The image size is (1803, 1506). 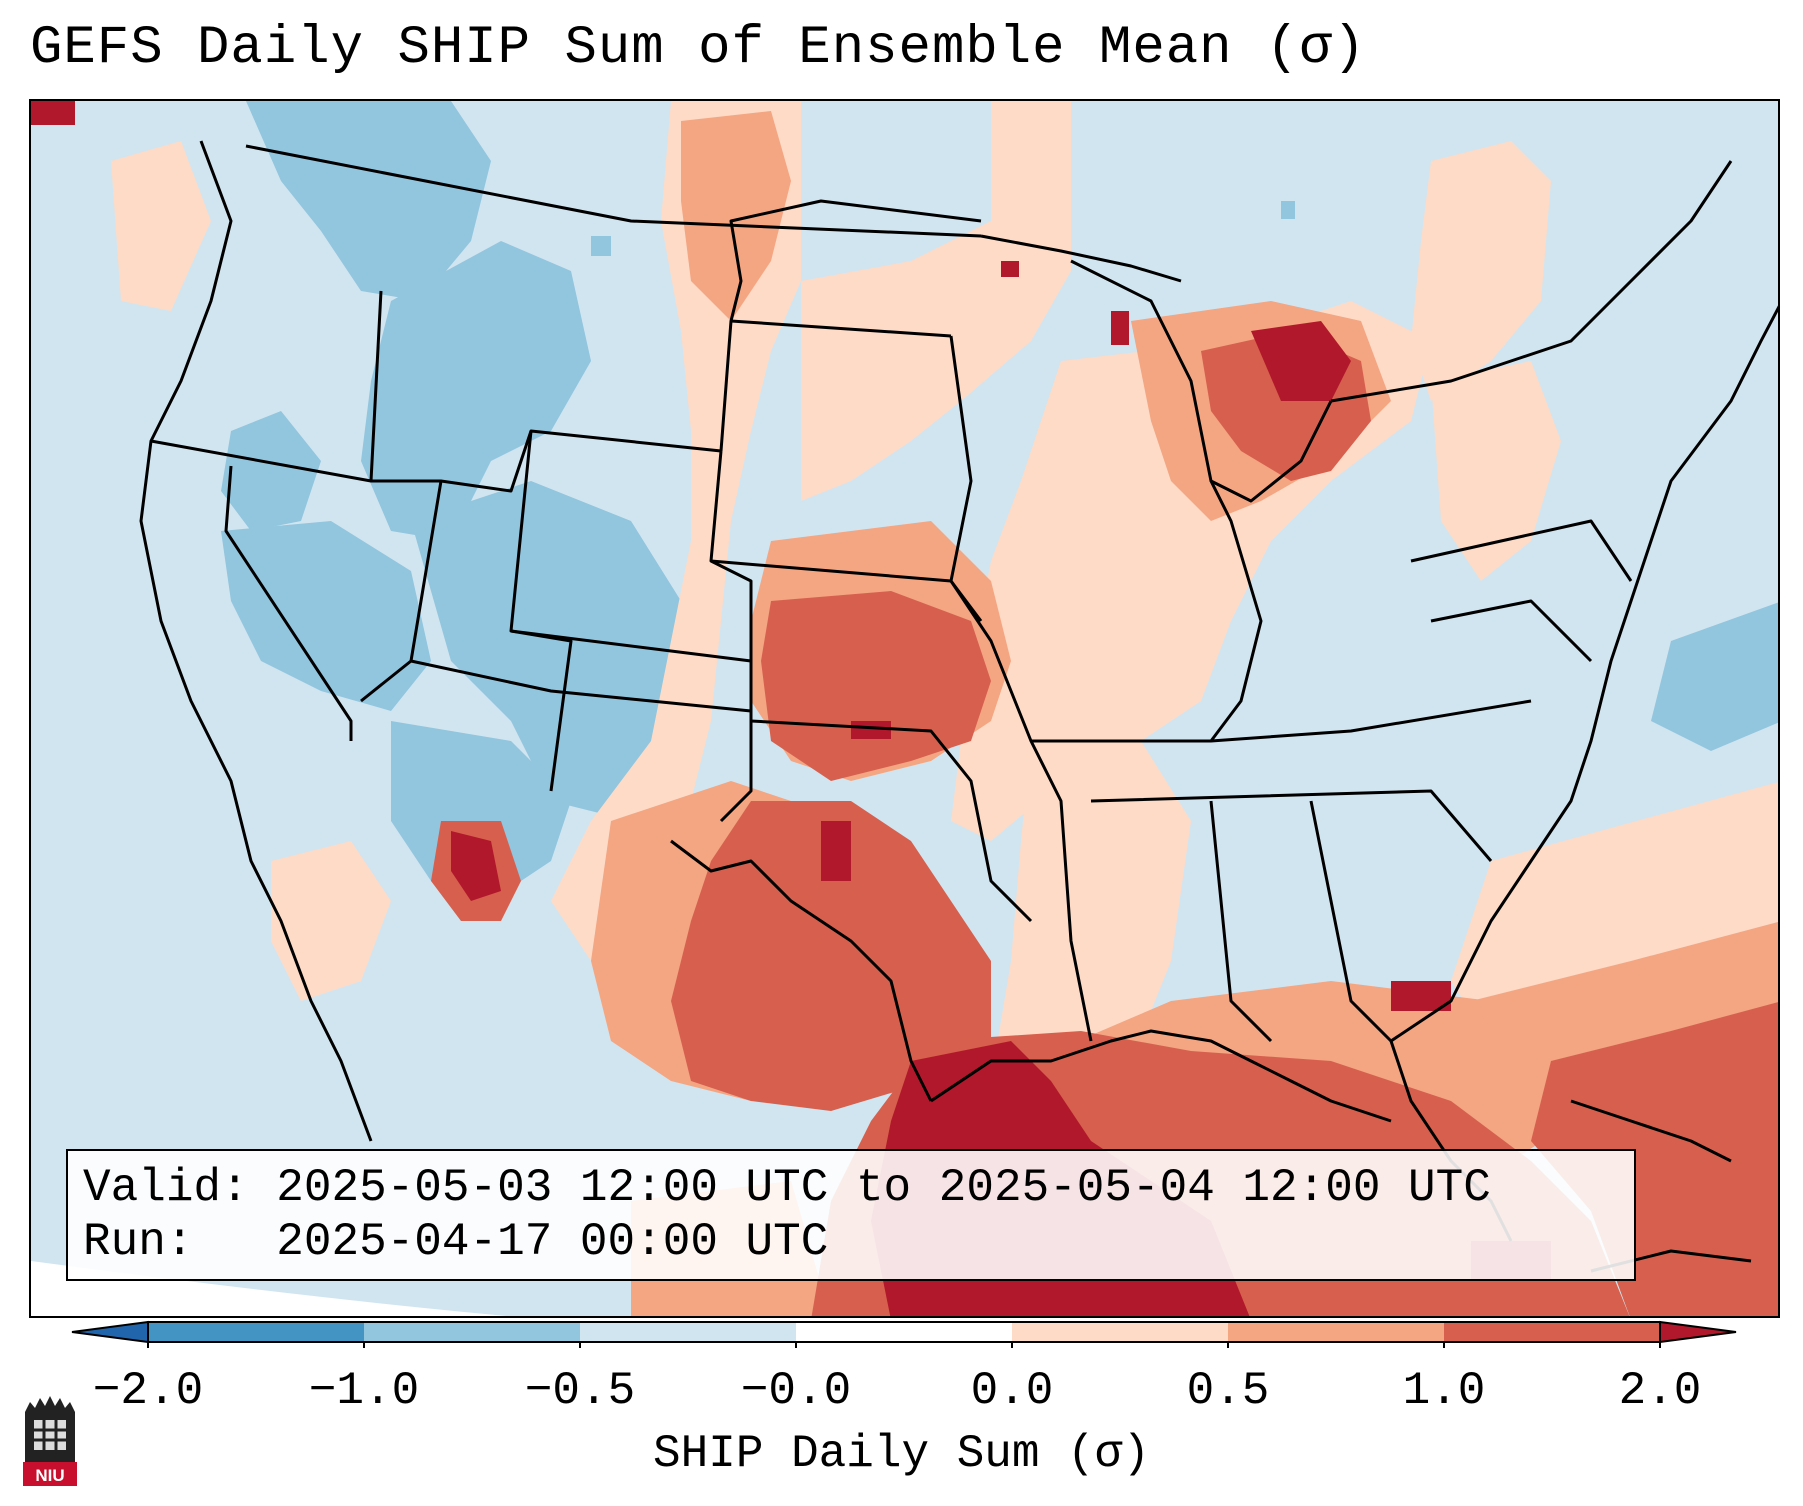 What do you see at coordinates (580, 1391) in the screenshot?
I see `colorbar-tick-label: −0.5` at bounding box center [580, 1391].